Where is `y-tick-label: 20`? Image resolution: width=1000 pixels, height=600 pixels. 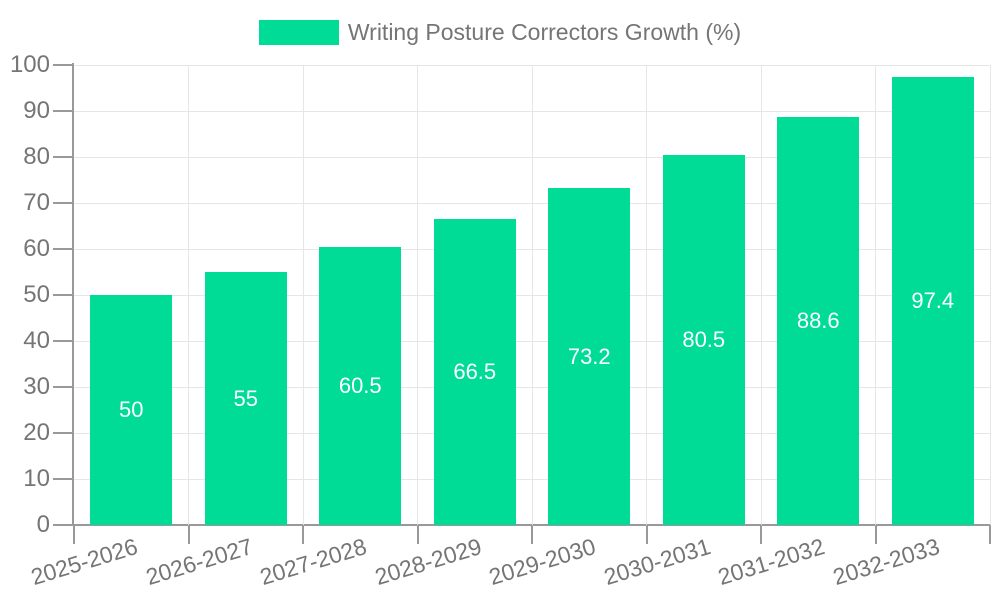 y-tick-label: 20 is located at coordinates (36, 432).